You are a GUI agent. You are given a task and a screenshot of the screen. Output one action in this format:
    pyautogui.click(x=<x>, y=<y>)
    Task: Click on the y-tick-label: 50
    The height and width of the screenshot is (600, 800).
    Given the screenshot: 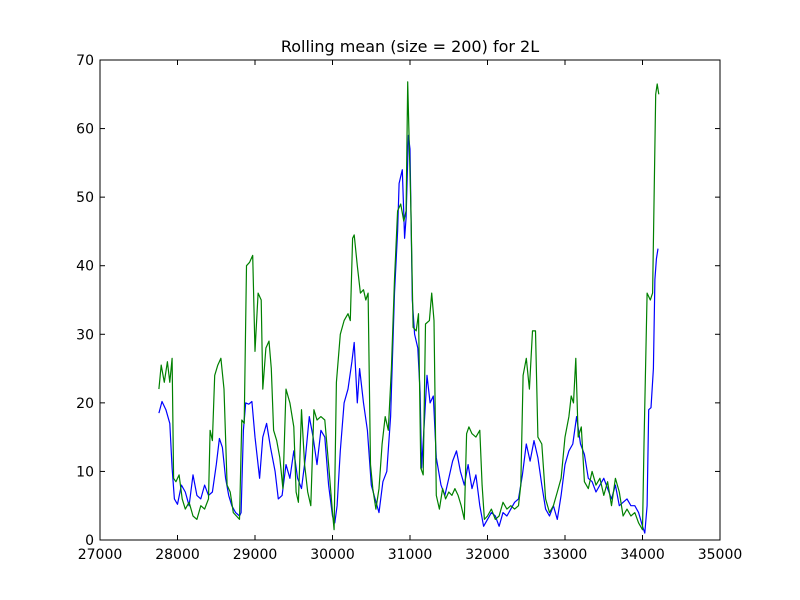 What is the action you would take?
    pyautogui.click(x=85, y=198)
    